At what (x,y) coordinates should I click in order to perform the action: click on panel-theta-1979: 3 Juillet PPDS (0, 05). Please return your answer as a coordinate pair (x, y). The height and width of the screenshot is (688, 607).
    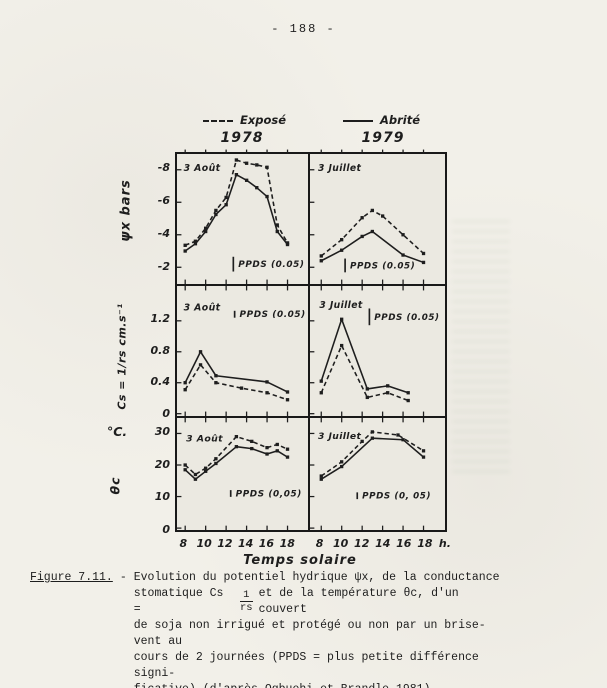
    Looking at the image, I should click on (370, 474).